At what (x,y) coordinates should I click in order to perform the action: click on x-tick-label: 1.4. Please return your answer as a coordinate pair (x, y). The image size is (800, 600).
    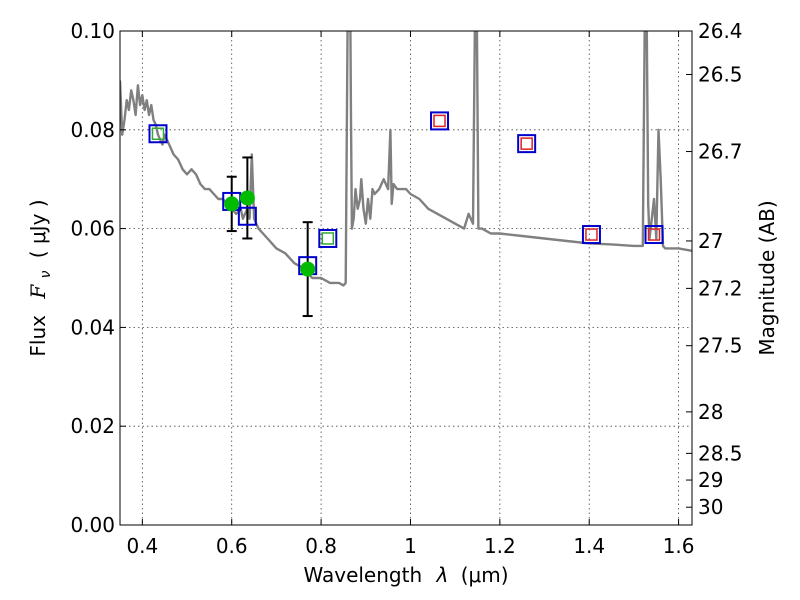
    Looking at the image, I should click on (589, 546).